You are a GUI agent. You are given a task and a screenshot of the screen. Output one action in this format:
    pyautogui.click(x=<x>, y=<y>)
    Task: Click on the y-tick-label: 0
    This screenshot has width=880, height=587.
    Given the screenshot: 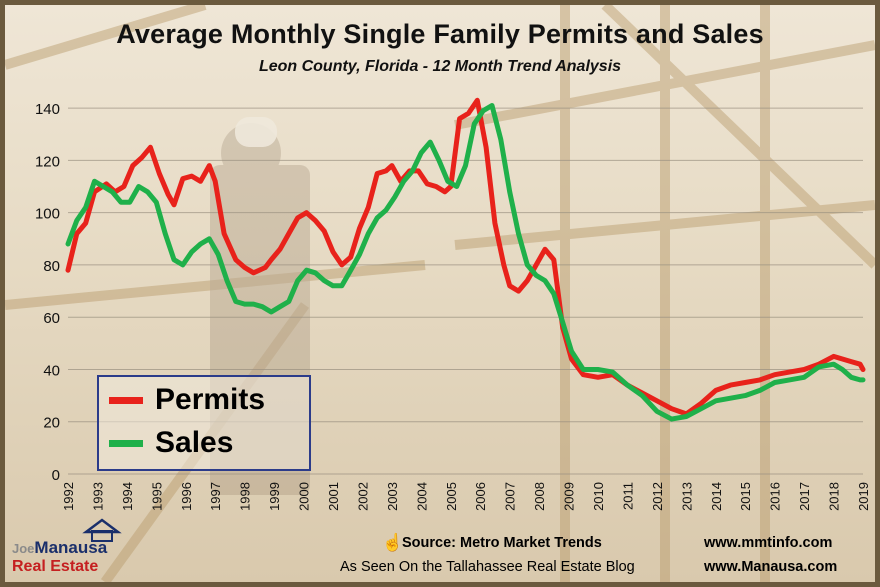 What is the action you would take?
    pyautogui.click(x=56, y=475)
    